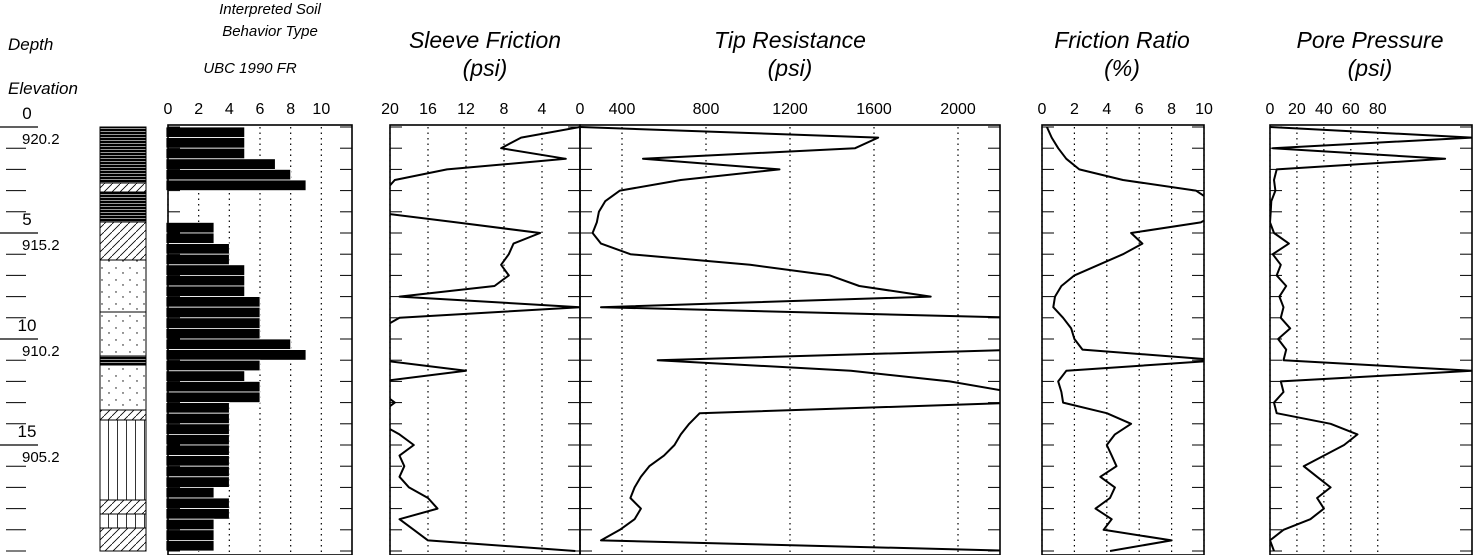 The width and height of the screenshot is (1475, 555). Describe the element at coordinates (485, 40) in the screenshot. I see `panel-title: Sleeve Friction` at that location.